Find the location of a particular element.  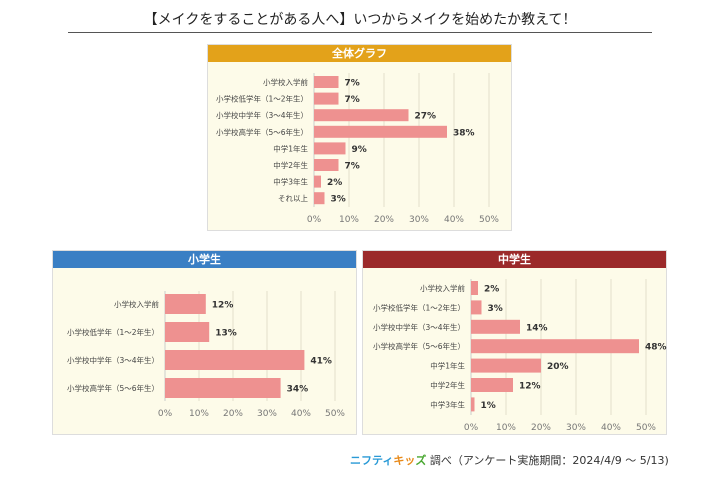

data-label: 9% is located at coordinates (359, 150).